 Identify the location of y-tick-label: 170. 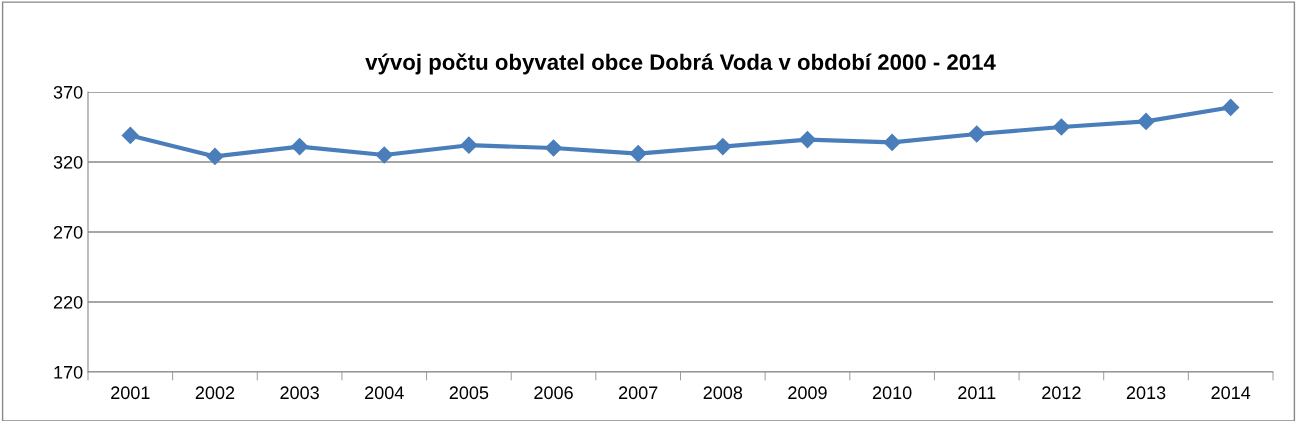
(68, 372).